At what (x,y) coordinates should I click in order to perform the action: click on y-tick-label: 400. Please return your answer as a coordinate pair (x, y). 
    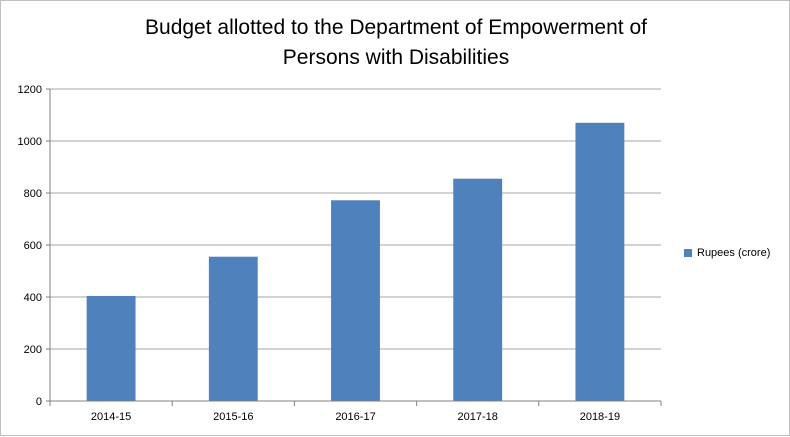
    Looking at the image, I should click on (33, 298).